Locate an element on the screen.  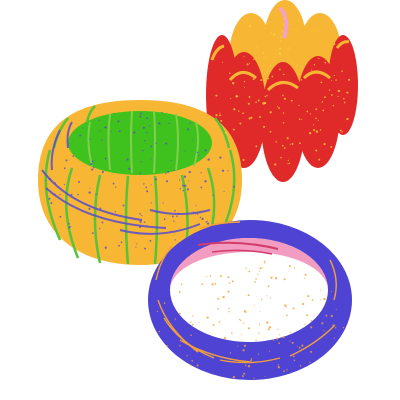
bangle-red-orange-highlight is located at coordinates (283, 22).